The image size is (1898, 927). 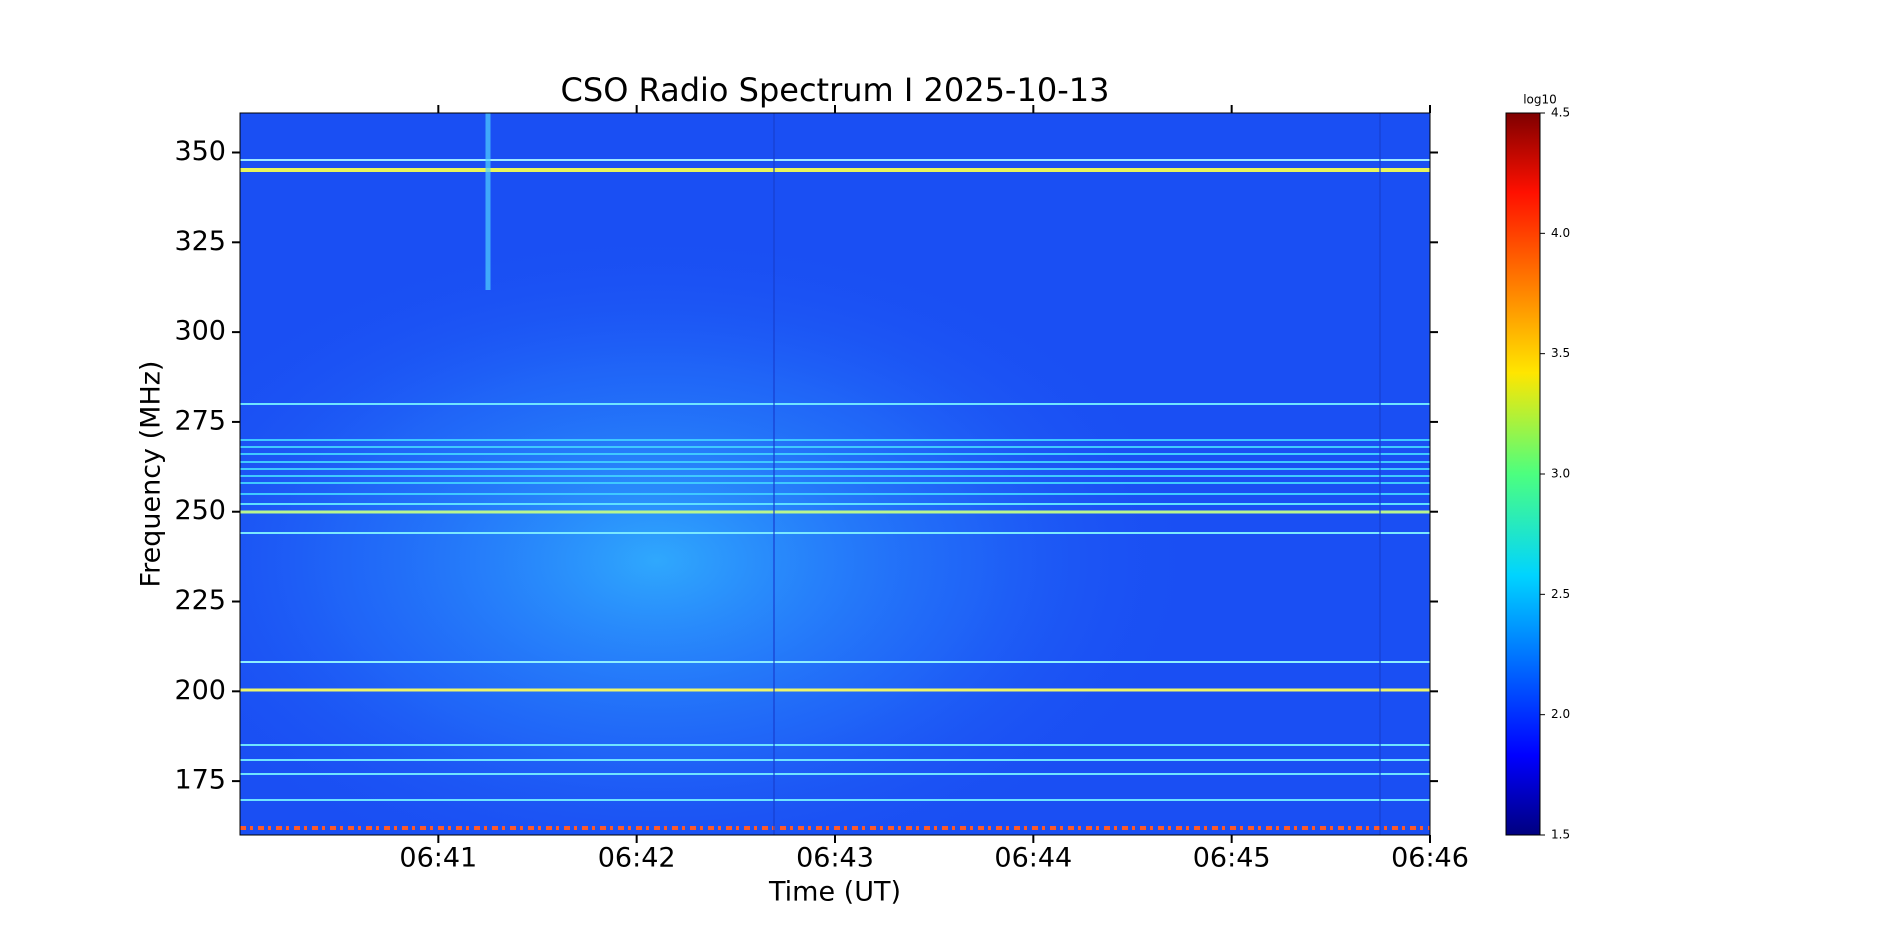 What do you see at coordinates (151, 474) in the screenshot?
I see `y-axis-label: Frequency (MHz)` at bounding box center [151, 474].